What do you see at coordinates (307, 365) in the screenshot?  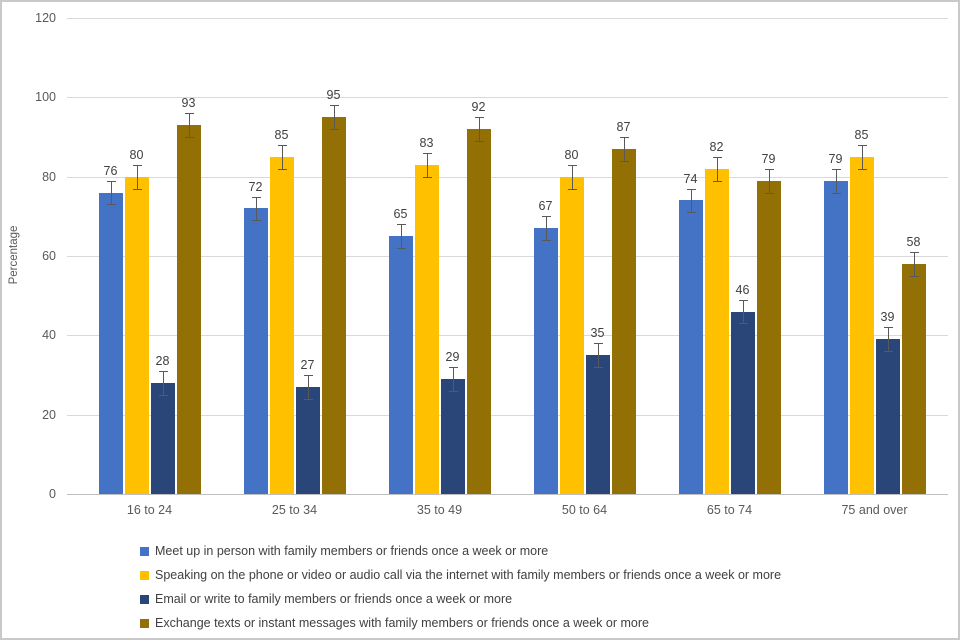 I see `bar-value-label: 27` at bounding box center [307, 365].